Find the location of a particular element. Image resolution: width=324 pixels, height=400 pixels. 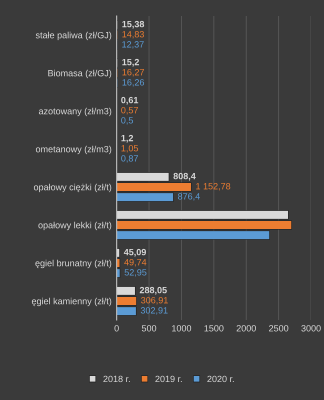

data-label: 0,87 is located at coordinates (129, 159).